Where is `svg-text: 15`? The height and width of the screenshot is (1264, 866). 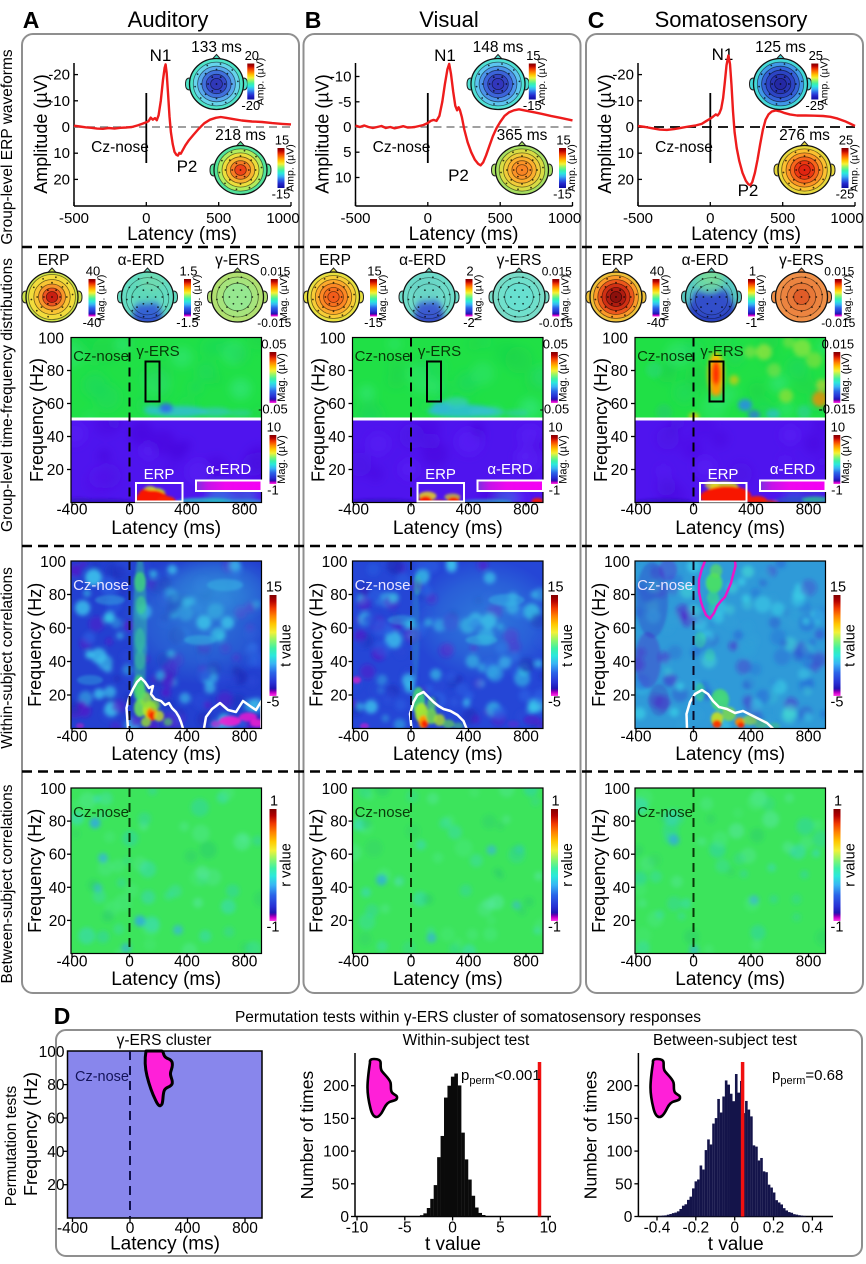
svg-text: 15 is located at coordinates (274, 588).